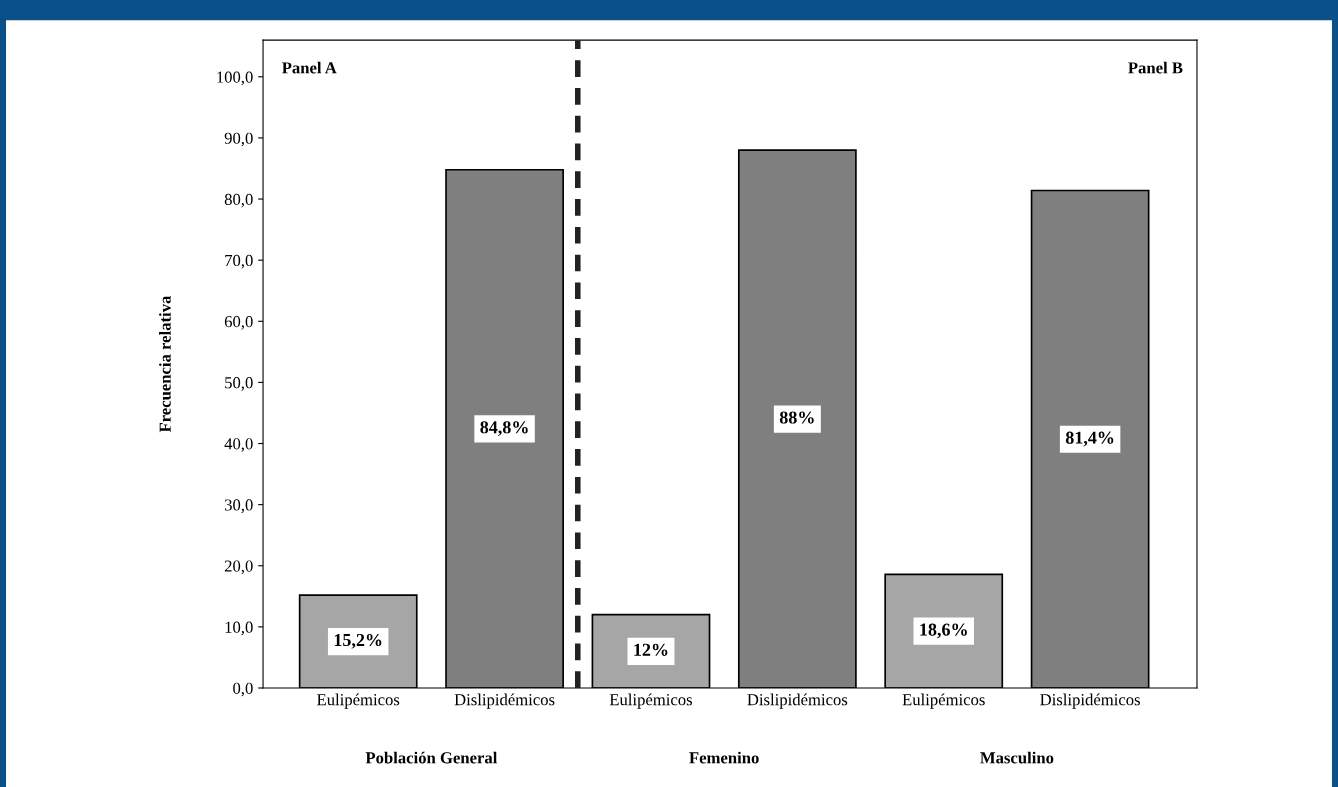  I want to click on y-tick-label: 90,0, so click(238, 139).